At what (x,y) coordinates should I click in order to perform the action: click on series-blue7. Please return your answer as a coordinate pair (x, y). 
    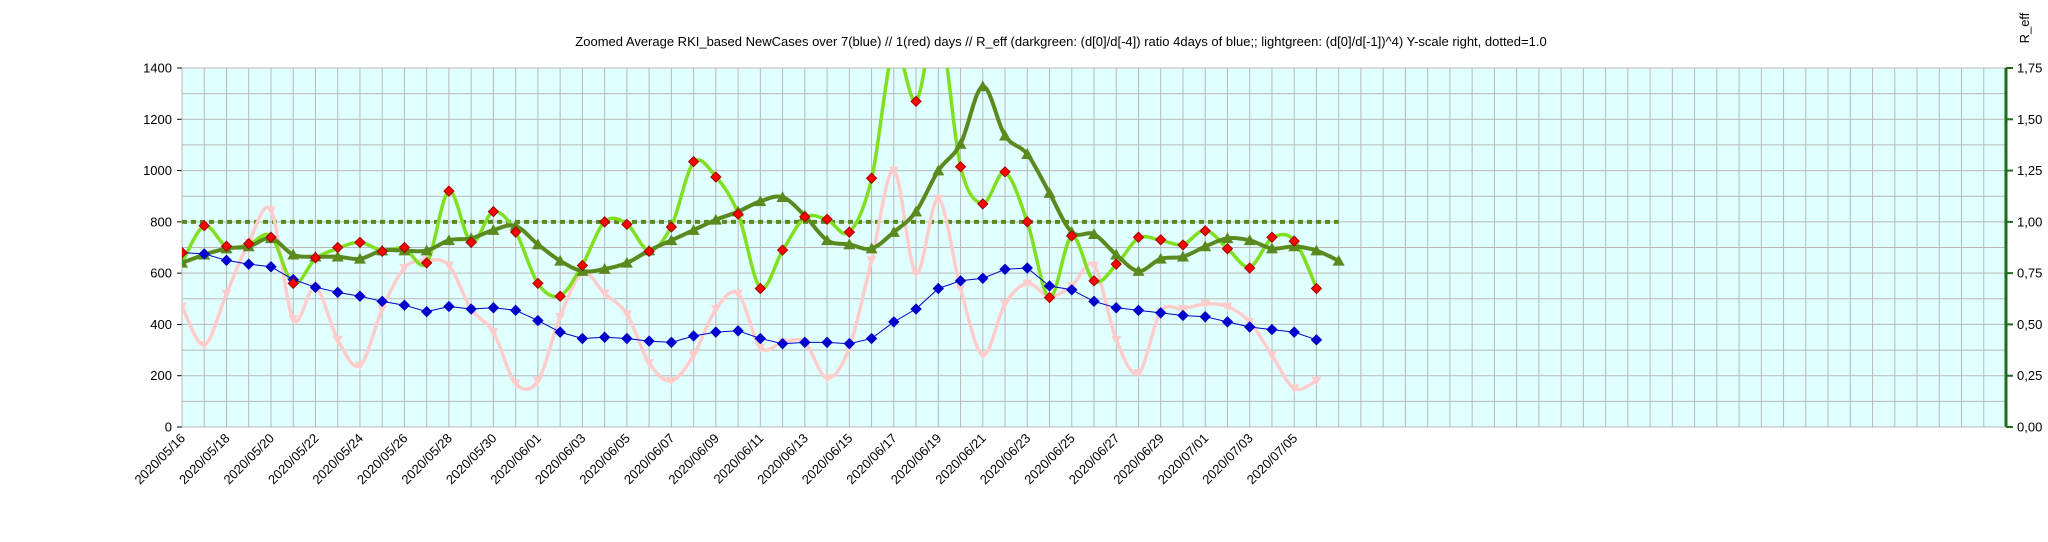
    Looking at the image, I should click on (752, 298).